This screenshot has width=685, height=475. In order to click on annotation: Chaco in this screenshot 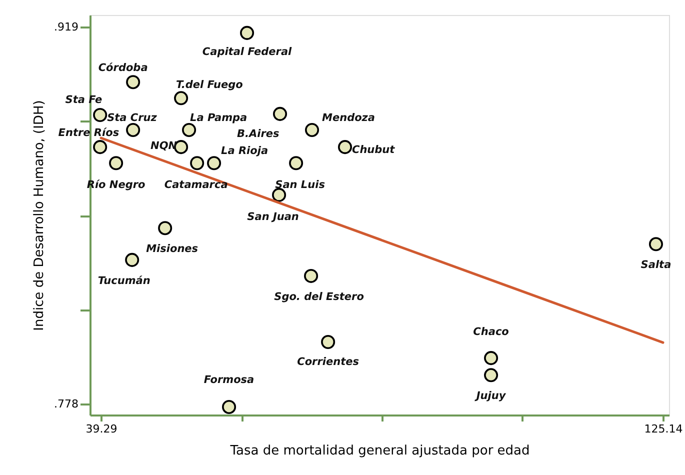, I will do `click(491, 332)`.